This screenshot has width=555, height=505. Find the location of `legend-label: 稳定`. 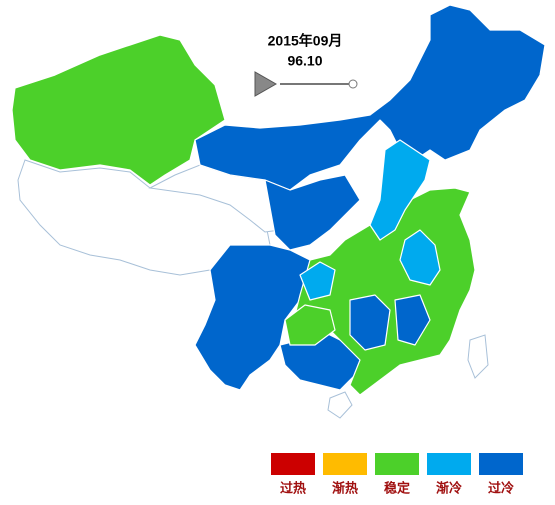

legend-label: 稳定 is located at coordinates (397, 487).